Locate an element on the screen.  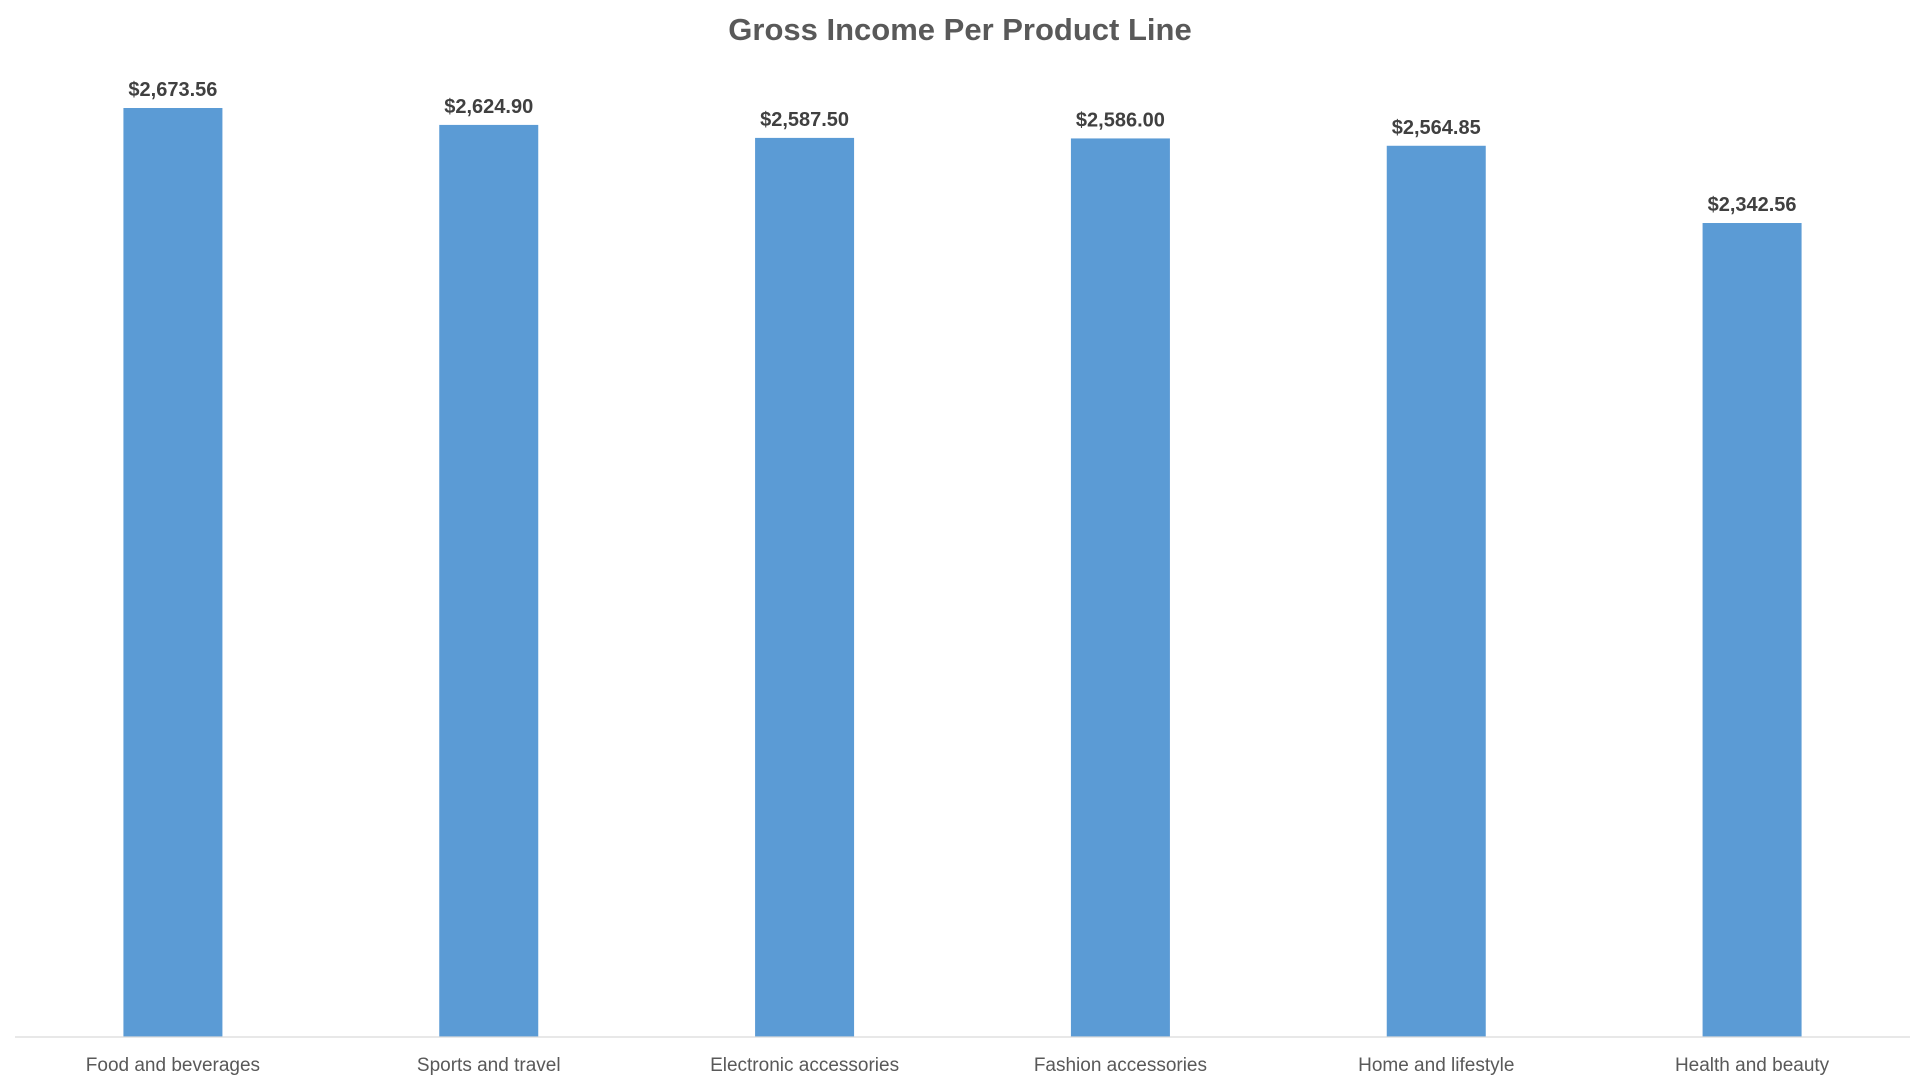
chart-title: Gross Income Per Product Line is located at coordinates (959, 29).